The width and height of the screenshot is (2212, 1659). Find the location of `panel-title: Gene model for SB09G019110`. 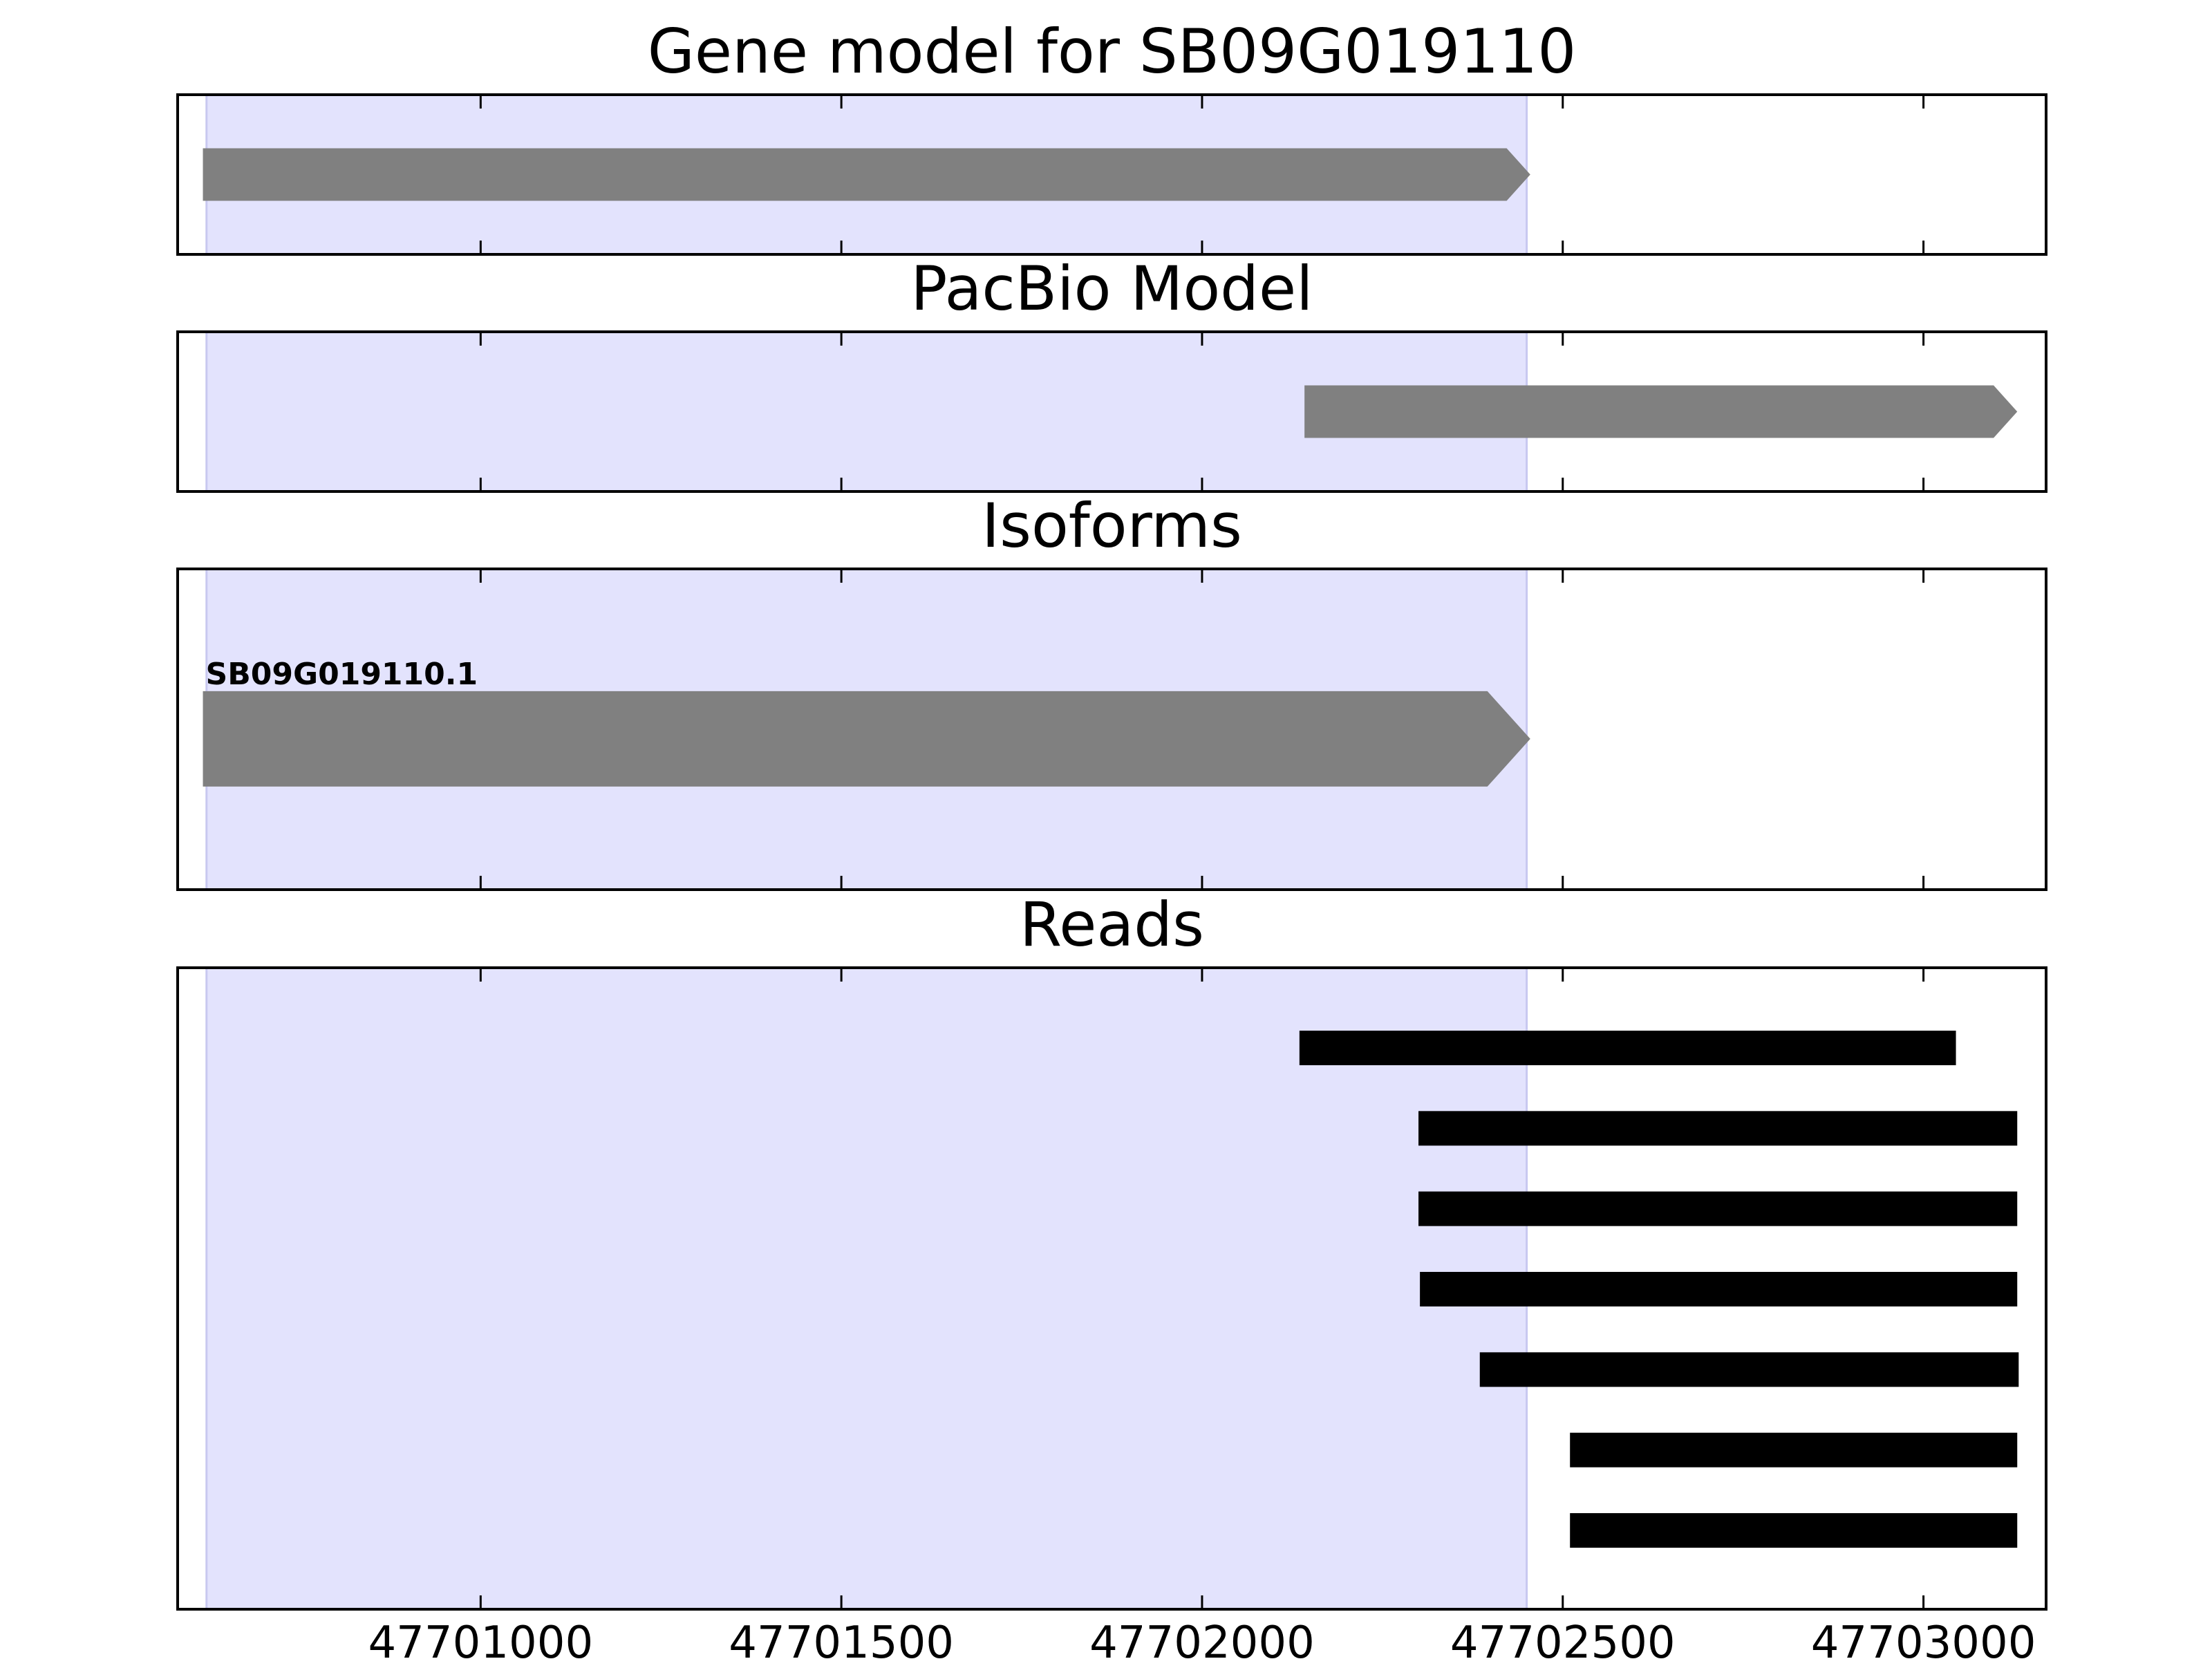

panel-title: Gene model for SB09G019110 is located at coordinates (1112, 51).